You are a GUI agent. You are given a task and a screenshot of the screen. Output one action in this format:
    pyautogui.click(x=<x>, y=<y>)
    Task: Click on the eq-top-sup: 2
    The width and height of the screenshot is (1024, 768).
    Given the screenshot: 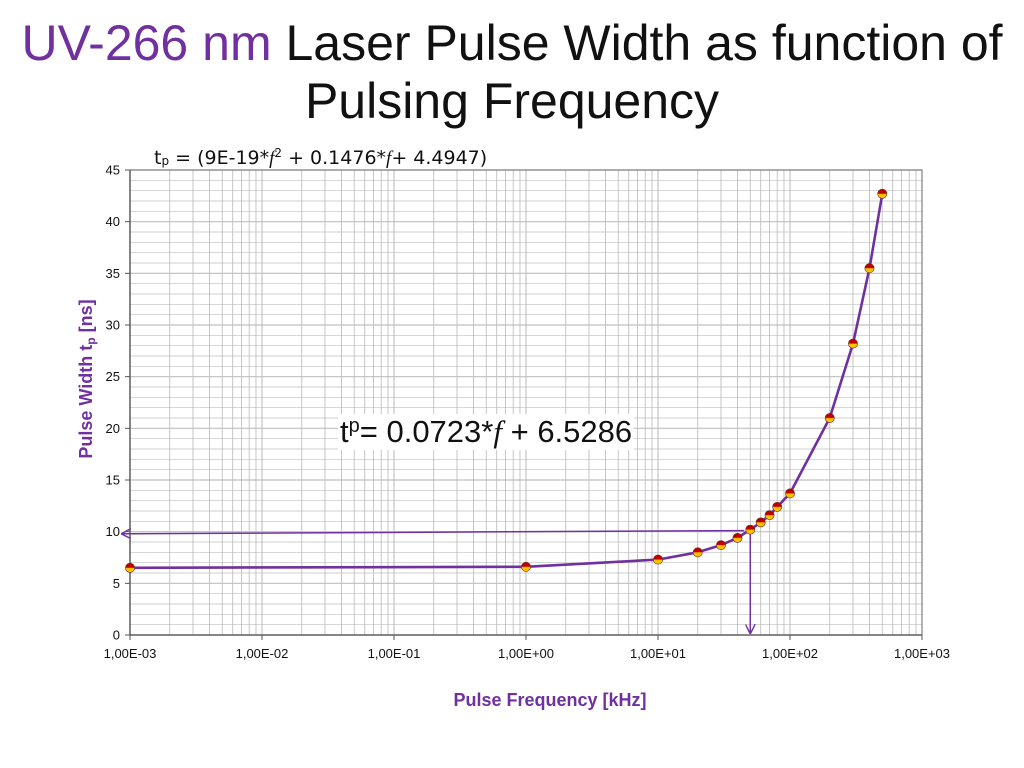 What is the action you would take?
    pyautogui.click(x=278, y=153)
    